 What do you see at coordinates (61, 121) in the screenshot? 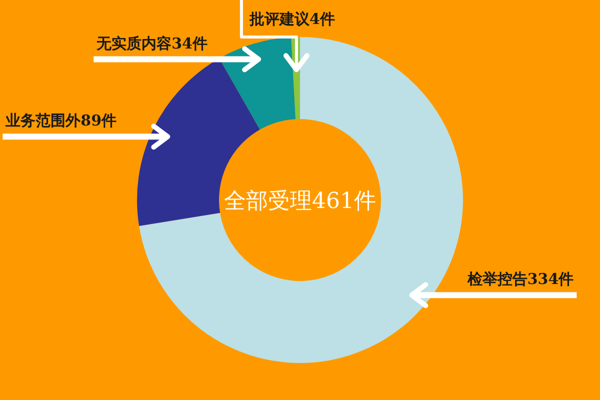
I see `category-label: 业务范围外89件` at bounding box center [61, 121].